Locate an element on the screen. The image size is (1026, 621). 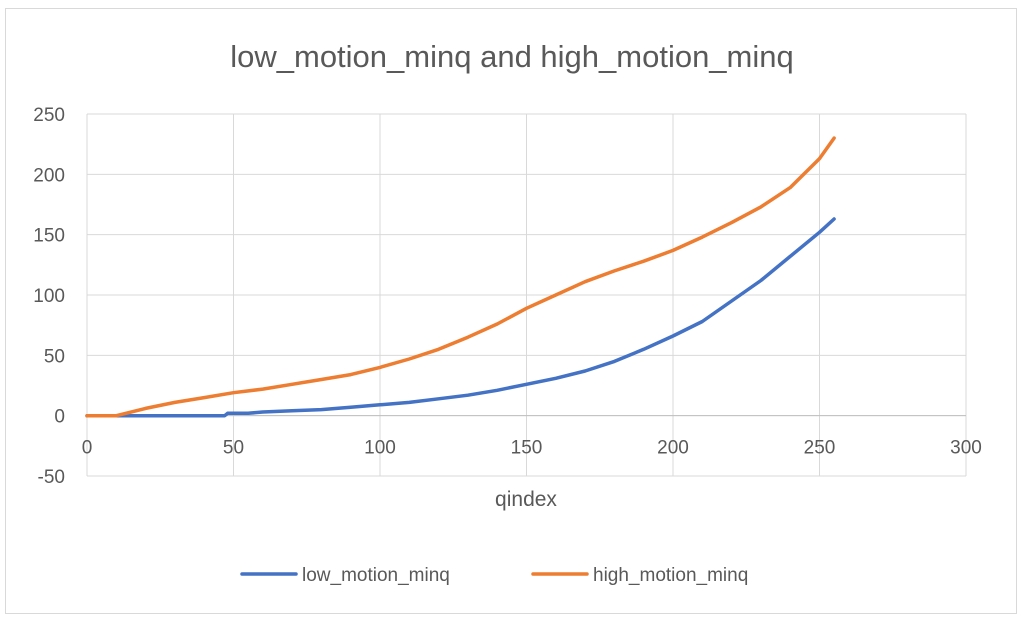
x-axis-ticks: 0 50 100 150 200 250 300 is located at coordinates (532, 448).